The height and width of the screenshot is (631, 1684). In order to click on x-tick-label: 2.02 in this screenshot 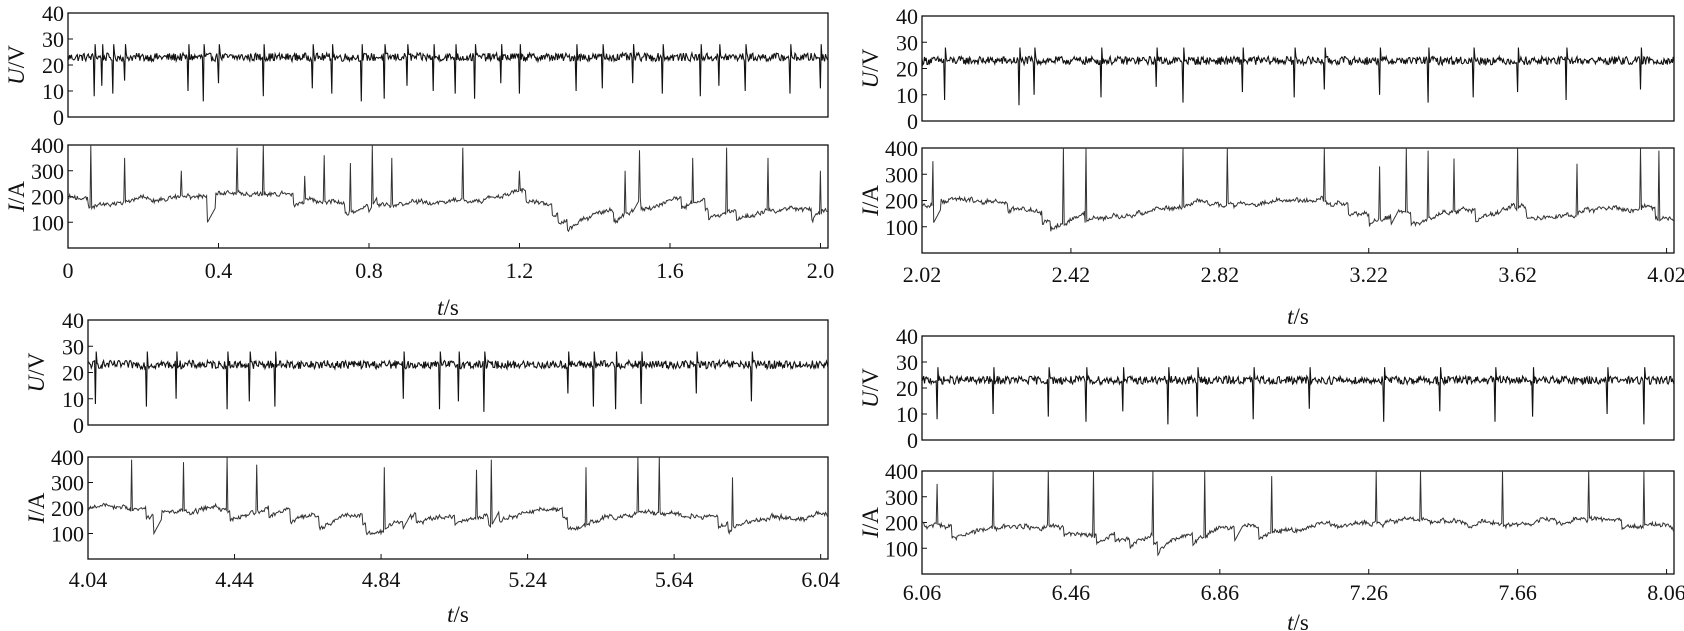, I will do `click(922, 274)`.